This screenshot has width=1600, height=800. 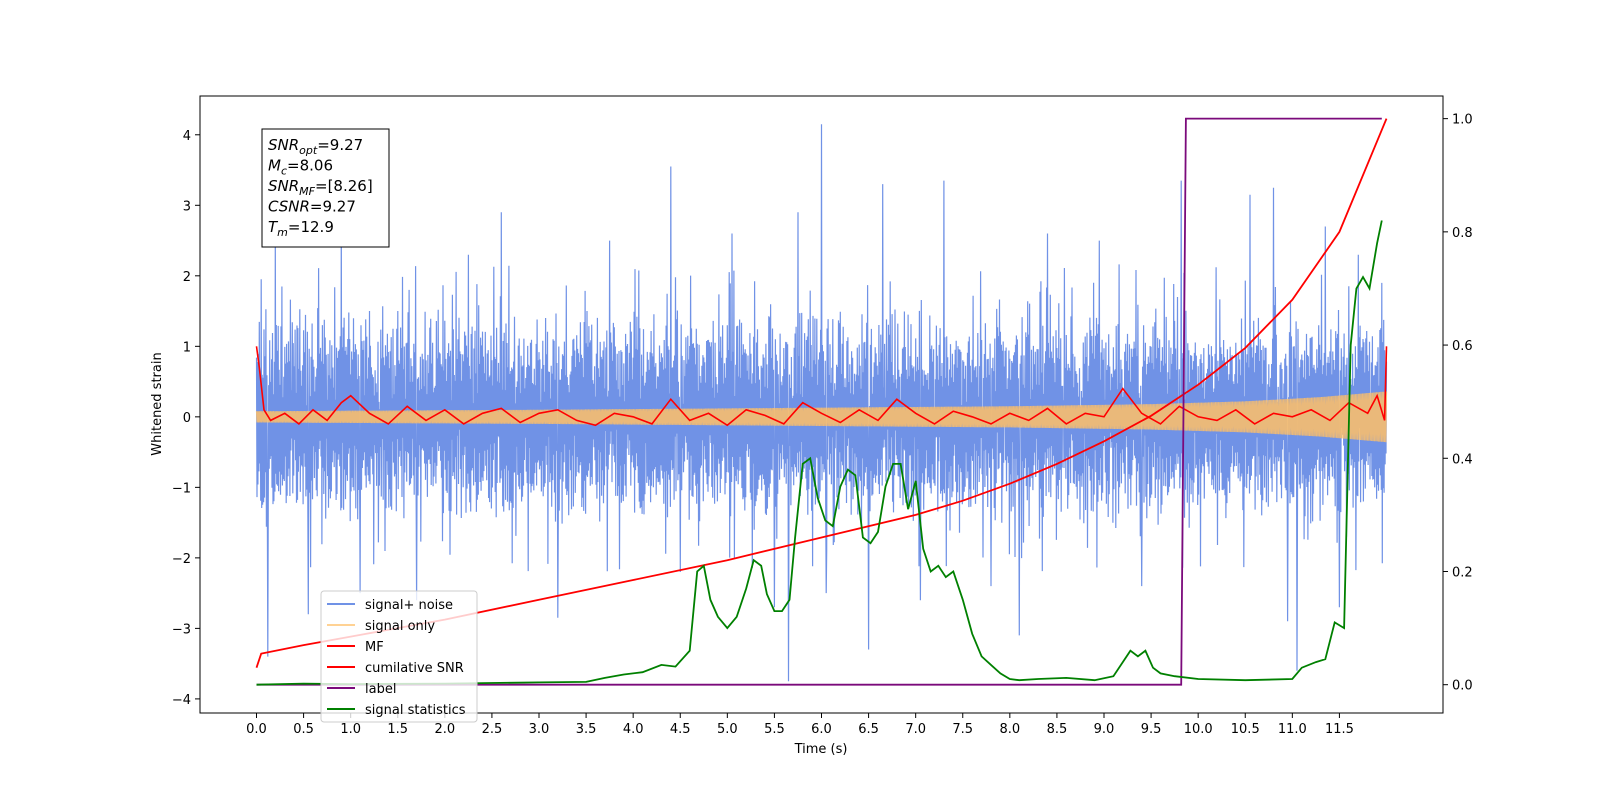 What do you see at coordinates (380, 689) in the screenshot?
I see `legend-label: label` at bounding box center [380, 689].